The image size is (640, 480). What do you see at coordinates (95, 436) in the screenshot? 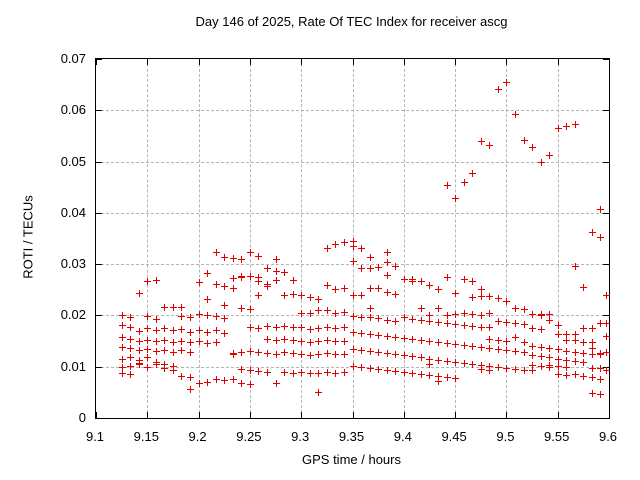
I see `x-tick-label: 9.1` at bounding box center [95, 436].